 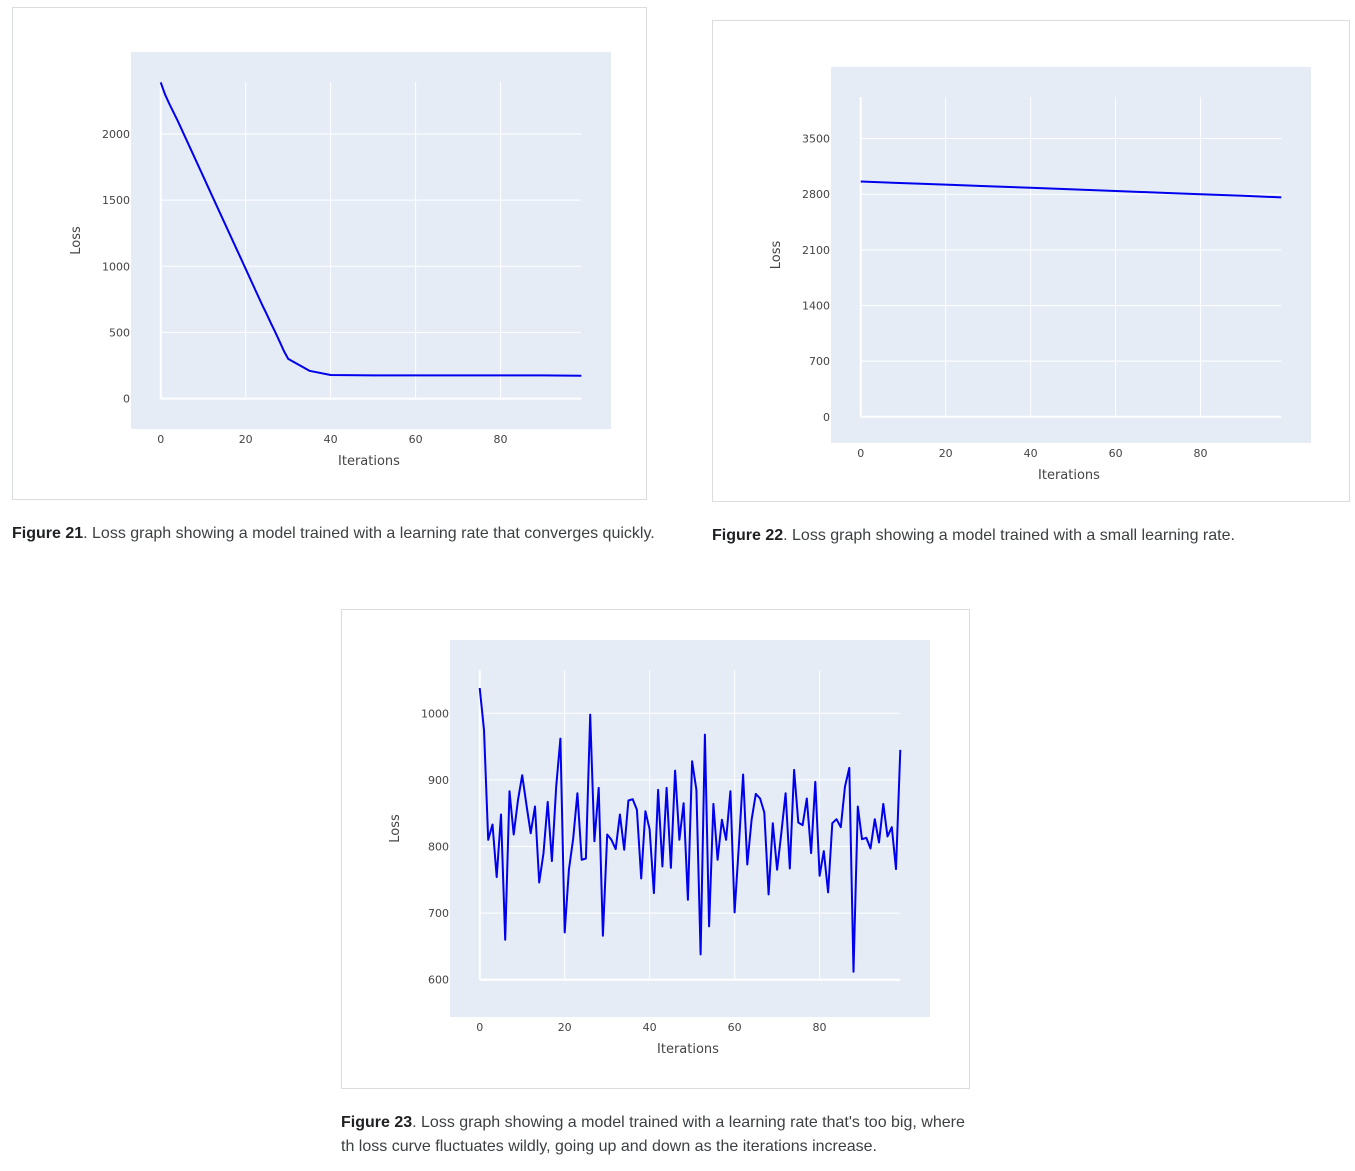 I want to click on fig21-y-tick-label: 500, so click(x=119, y=332).